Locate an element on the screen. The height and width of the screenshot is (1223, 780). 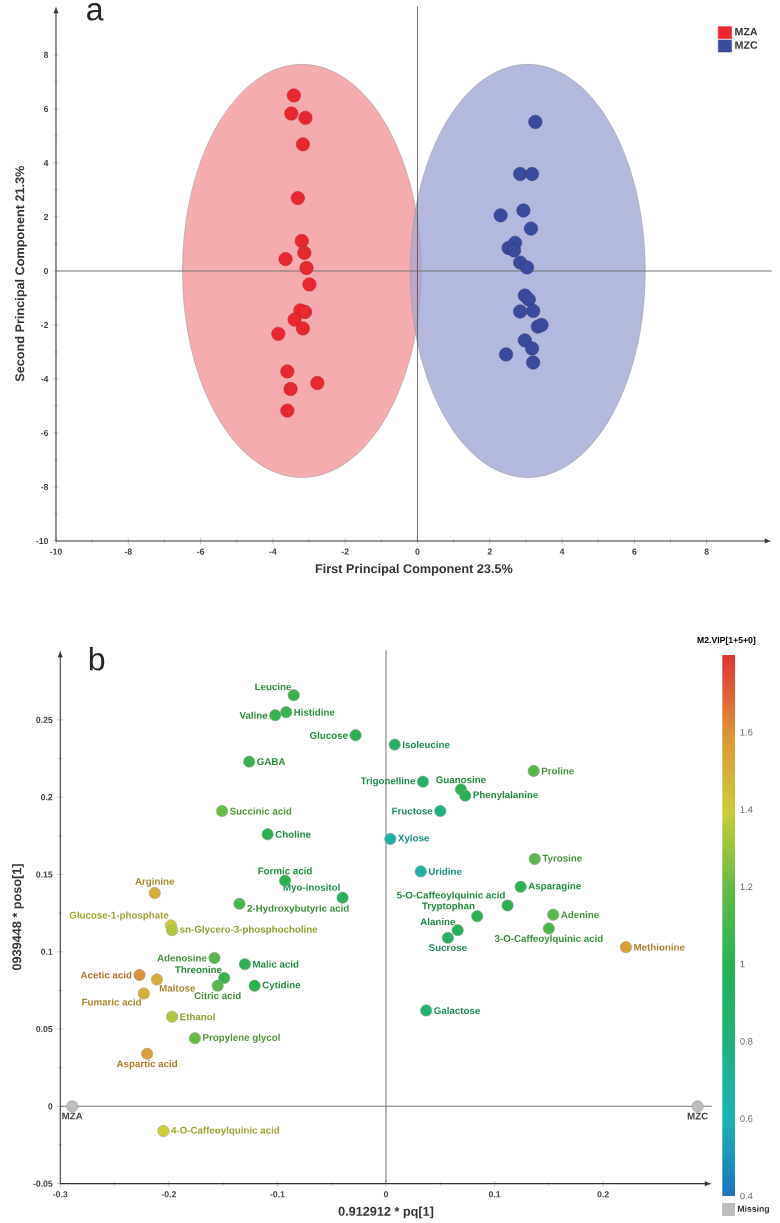
color-bar-label: 1.4 is located at coordinates (746, 809).